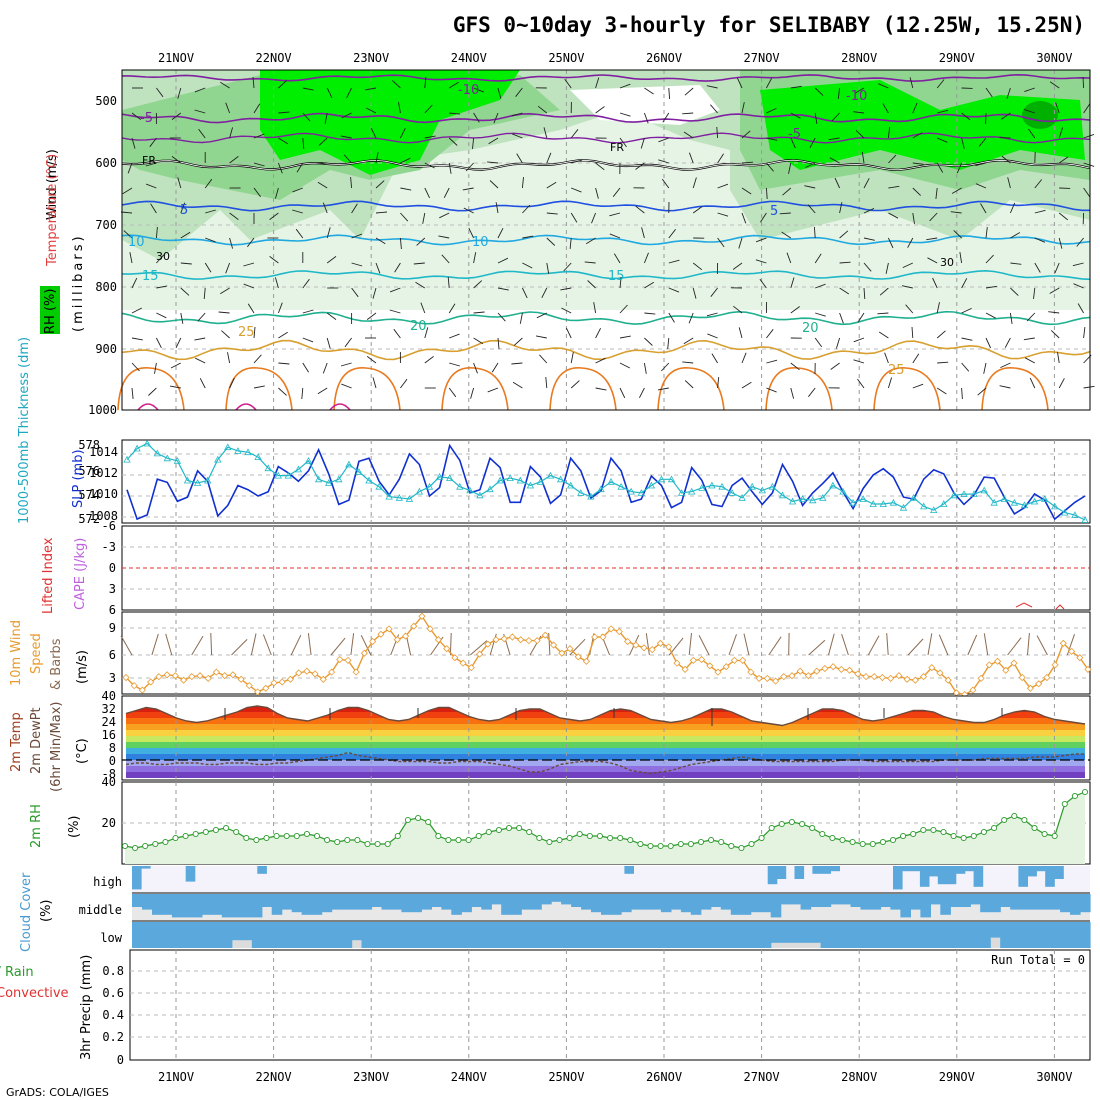 Image resolution: width=1100 pixels, height=1100 pixels. What do you see at coordinates (103, 452) in the screenshot?
I see `slp-tick-1014: 1014` at bounding box center [103, 452].